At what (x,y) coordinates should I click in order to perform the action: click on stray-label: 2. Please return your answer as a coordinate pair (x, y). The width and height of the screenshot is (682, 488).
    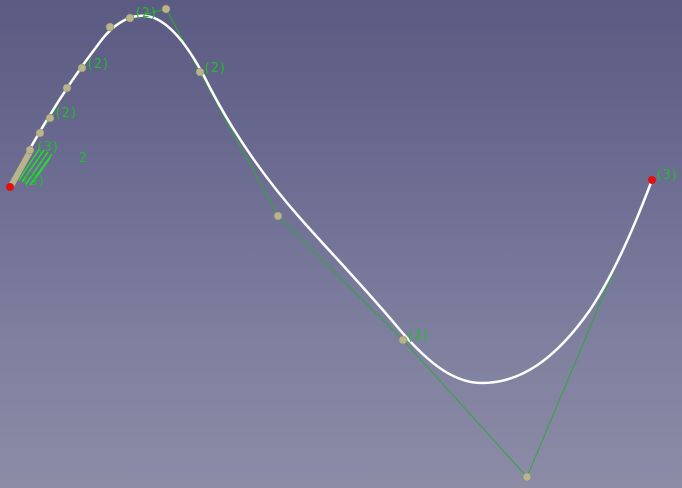
    Looking at the image, I should click on (83, 158).